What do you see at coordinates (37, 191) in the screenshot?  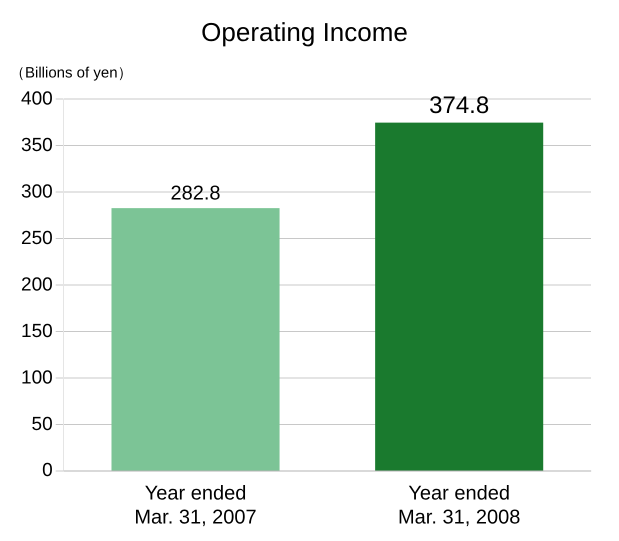 I see `y-tick-label: 300` at bounding box center [37, 191].